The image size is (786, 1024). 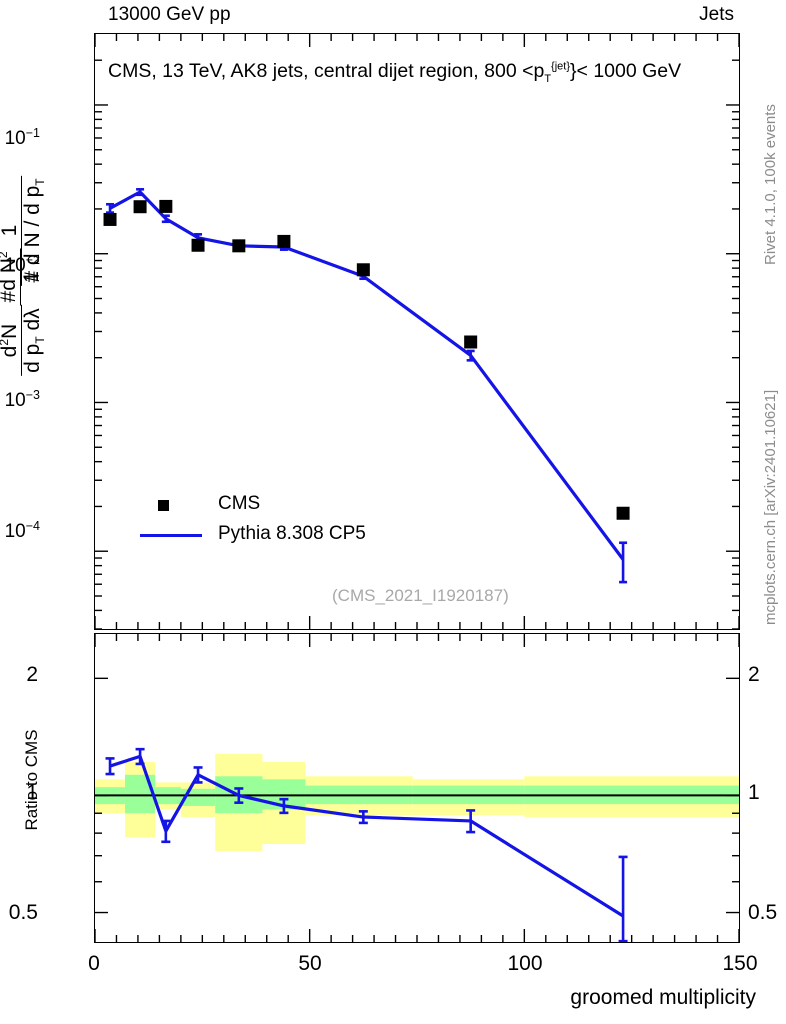 What do you see at coordinates (763, 912) in the screenshot?
I see `ratio-tick-label-right-05: 0.5` at bounding box center [763, 912].